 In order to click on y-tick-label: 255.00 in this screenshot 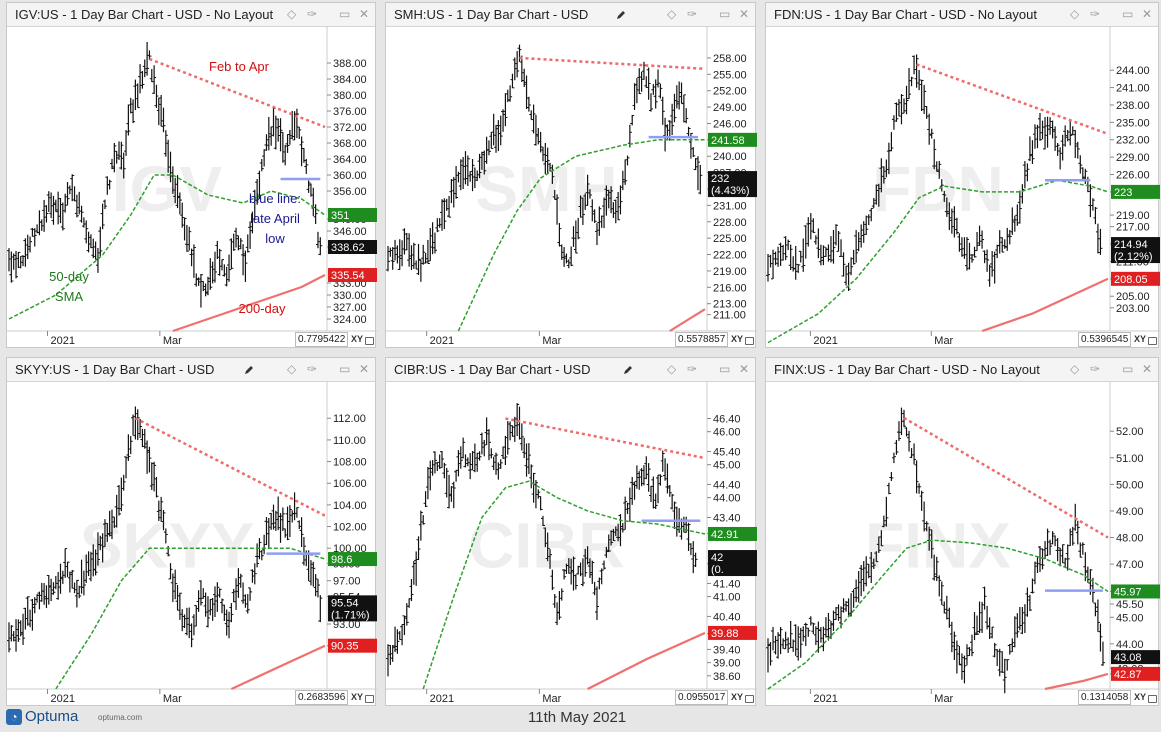, I will do `click(730, 75)`.